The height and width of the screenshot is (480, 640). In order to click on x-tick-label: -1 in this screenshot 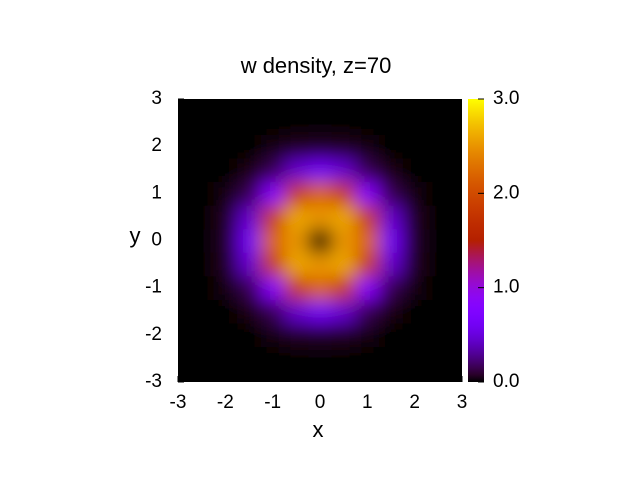, I will do `click(272, 402)`.